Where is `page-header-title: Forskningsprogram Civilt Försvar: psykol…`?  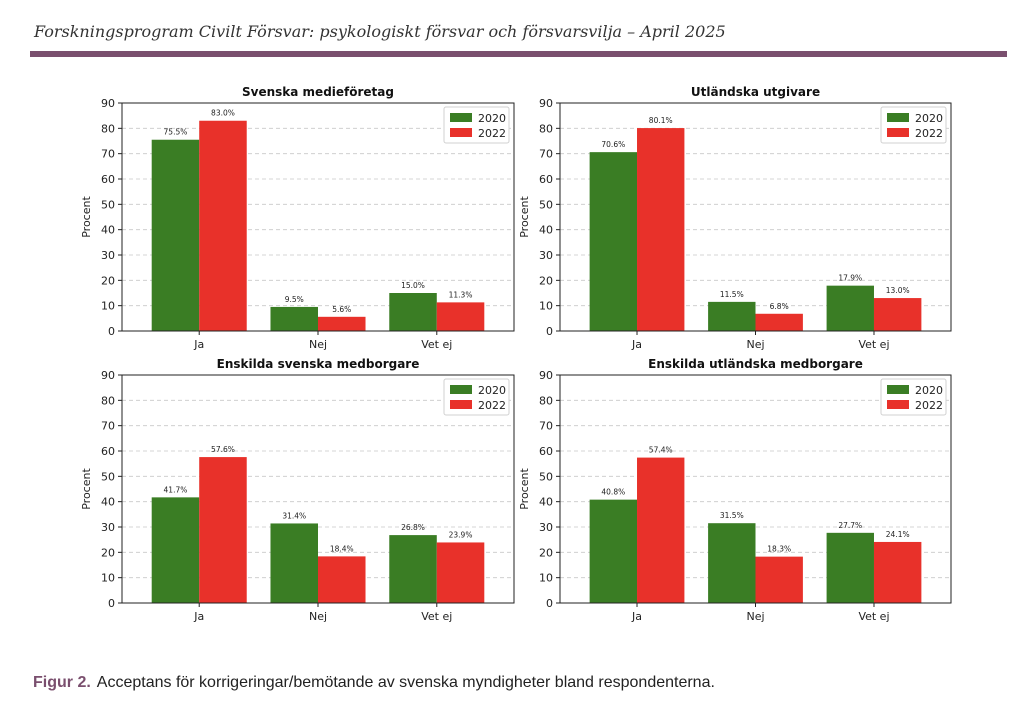 page-header-title: Forskningsprogram Civilt Försvar: psykol… is located at coordinates (380, 31).